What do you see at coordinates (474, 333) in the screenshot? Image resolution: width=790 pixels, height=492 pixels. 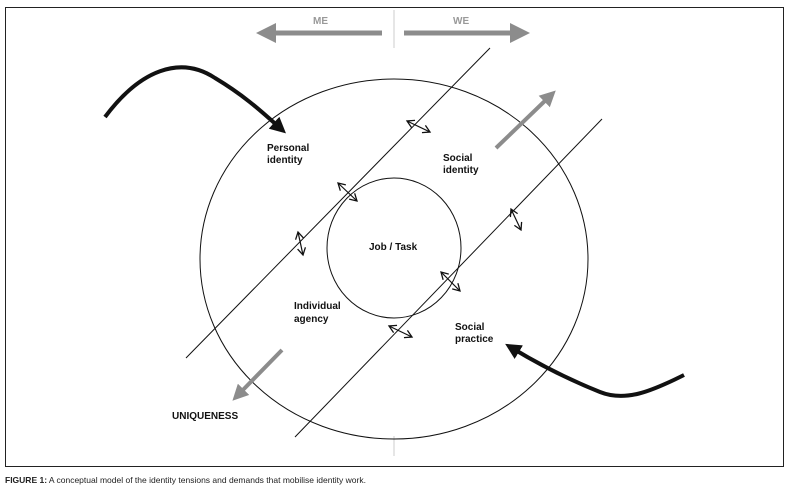 I see `social-practice-label: Social practice` at bounding box center [474, 333].